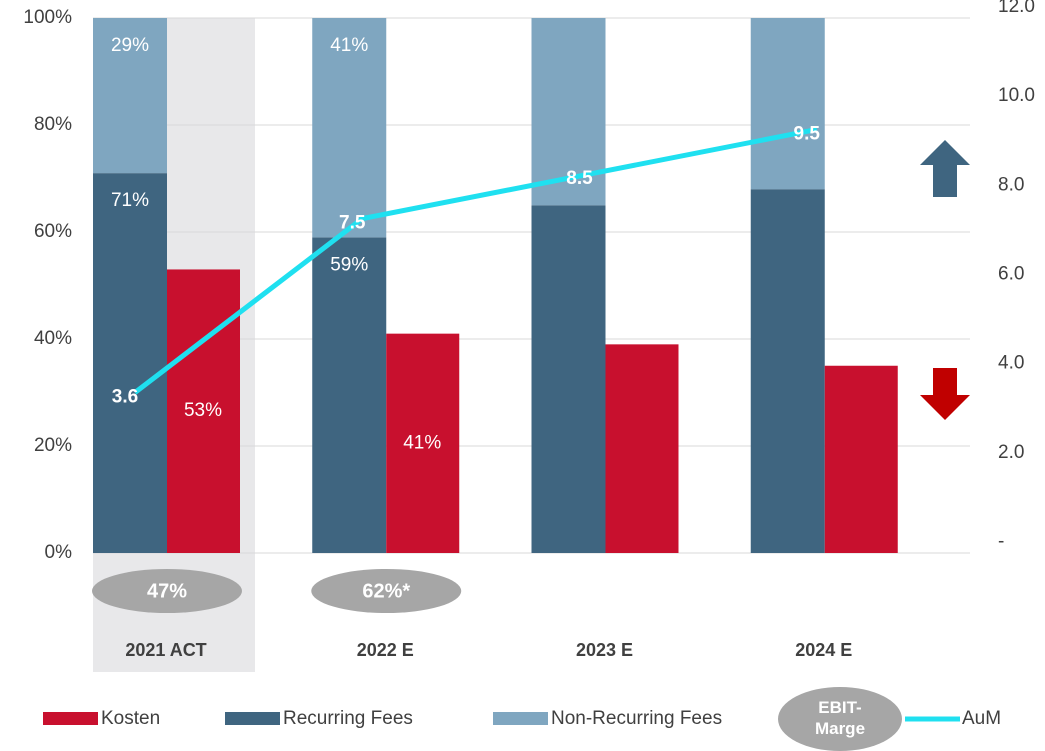  What do you see at coordinates (47, 17) in the screenshot?
I see `y-tick-label: 100%` at bounding box center [47, 17].